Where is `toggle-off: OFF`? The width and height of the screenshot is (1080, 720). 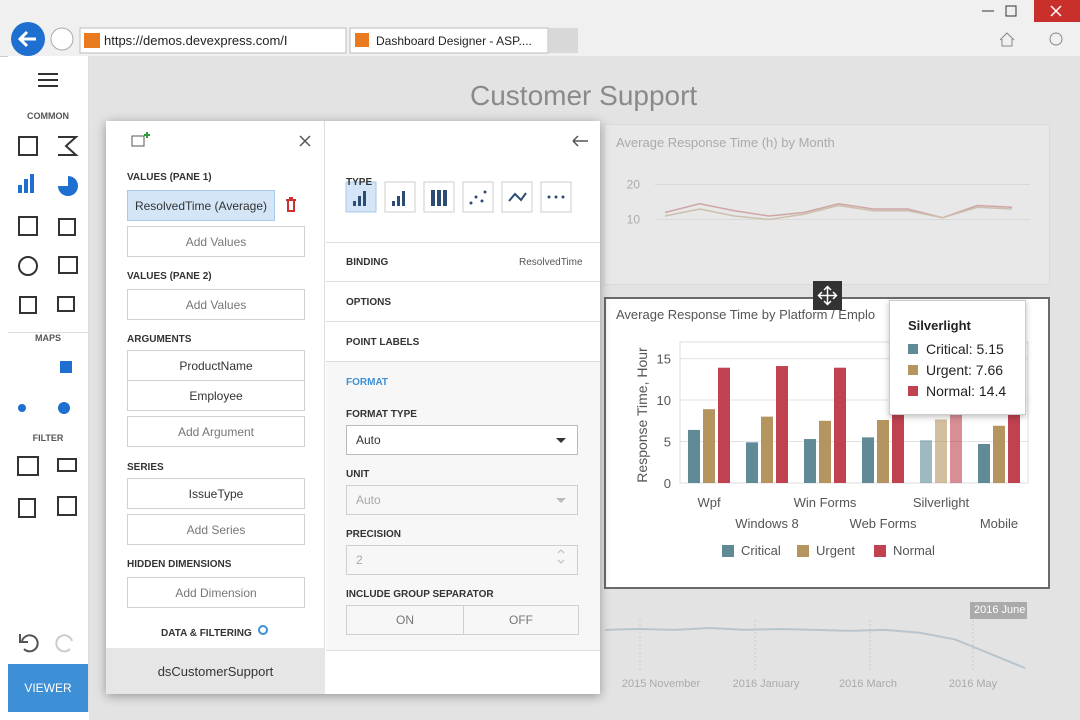 toggle-off: OFF is located at coordinates (521, 620).